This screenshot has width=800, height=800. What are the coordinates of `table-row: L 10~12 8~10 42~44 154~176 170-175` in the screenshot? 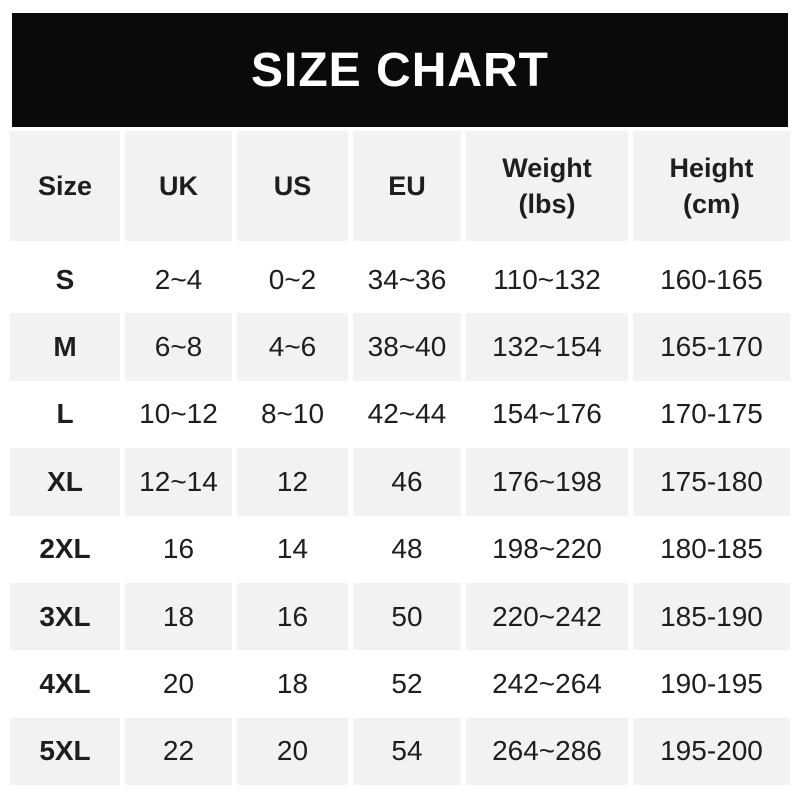 It's located at (400, 414).